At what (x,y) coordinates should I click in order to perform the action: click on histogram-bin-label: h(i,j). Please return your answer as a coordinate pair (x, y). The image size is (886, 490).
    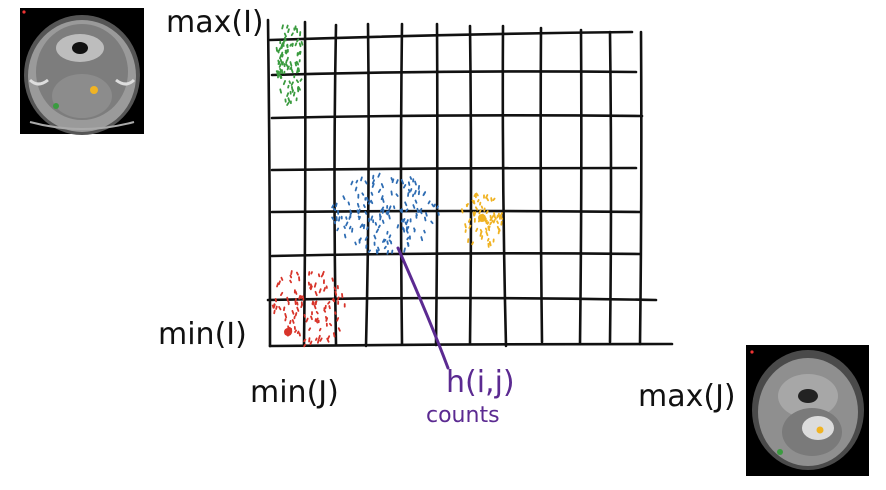
    Looking at the image, I should click on (480, 382).